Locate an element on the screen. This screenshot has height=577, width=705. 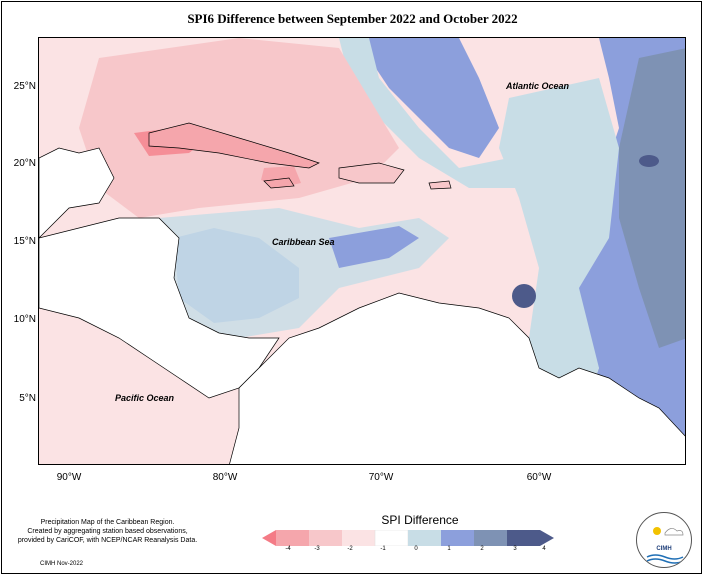
legend-tick: 4 is located at coordinates (544, 549).